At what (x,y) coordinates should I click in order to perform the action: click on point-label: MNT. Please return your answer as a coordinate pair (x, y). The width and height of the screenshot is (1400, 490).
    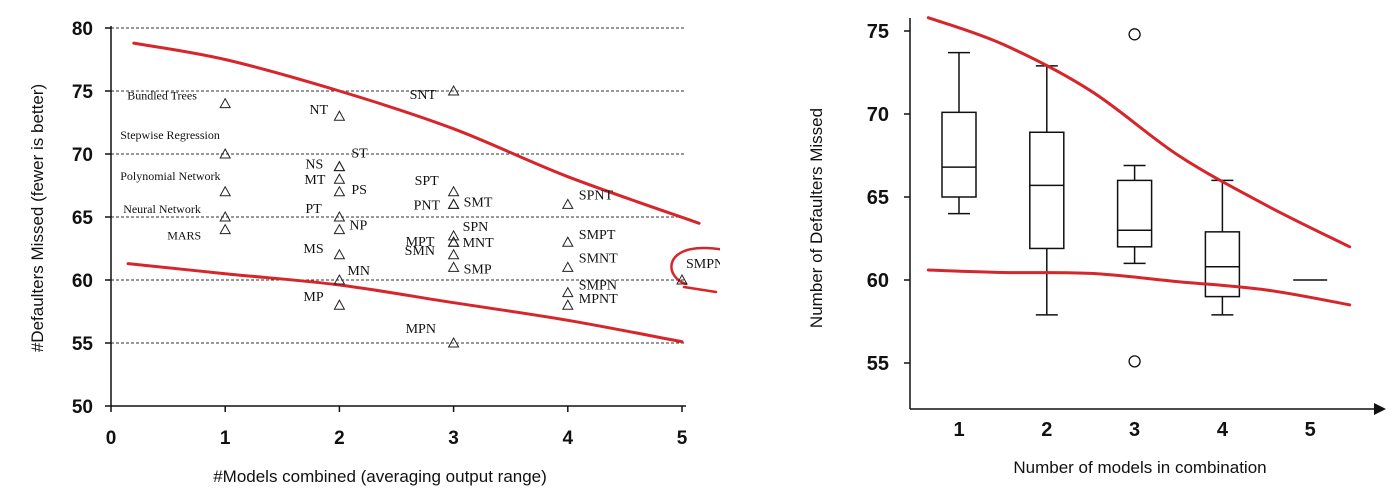
    Looking at the image, I should click on (479, 243).